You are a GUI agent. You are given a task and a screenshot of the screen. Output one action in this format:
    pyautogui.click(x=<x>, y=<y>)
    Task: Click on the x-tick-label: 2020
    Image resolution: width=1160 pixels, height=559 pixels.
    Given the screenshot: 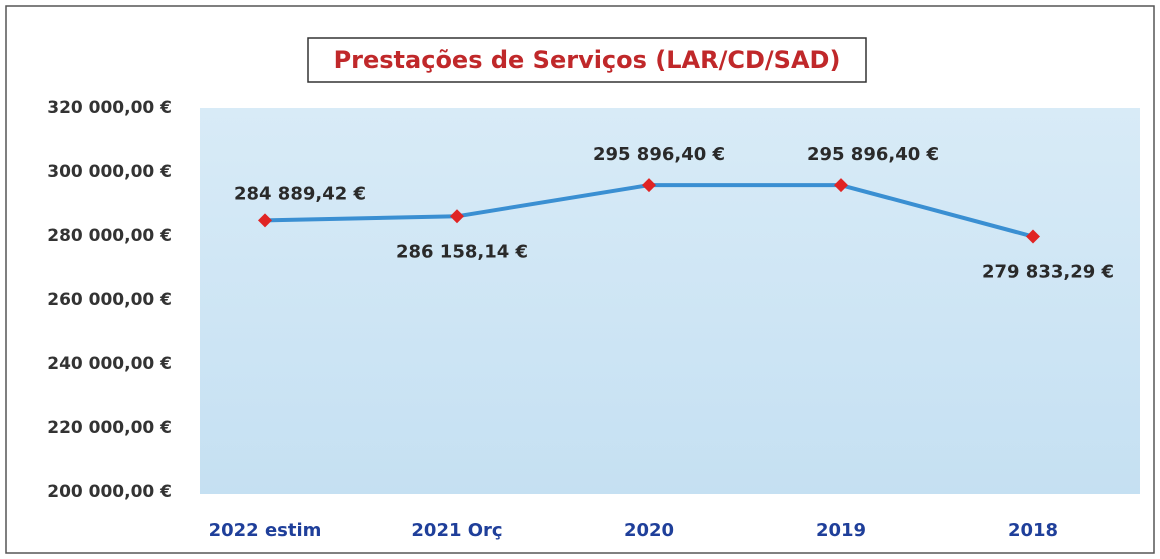 What is the action you would take?
    pyautogui.click(x=649, y=530)
    